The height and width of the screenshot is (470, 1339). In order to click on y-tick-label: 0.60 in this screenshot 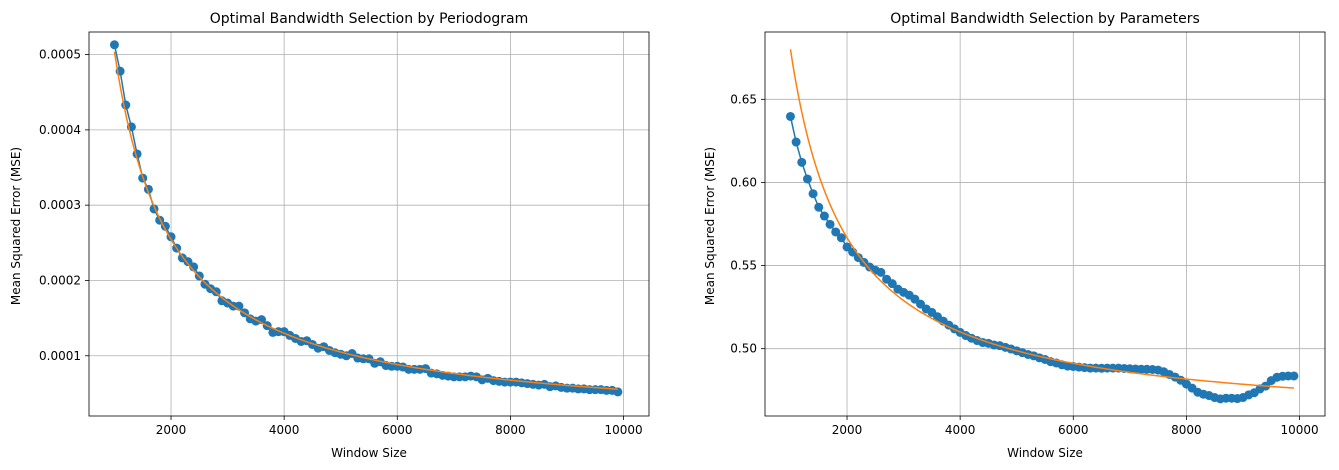, I will do `click(743, 182)`.